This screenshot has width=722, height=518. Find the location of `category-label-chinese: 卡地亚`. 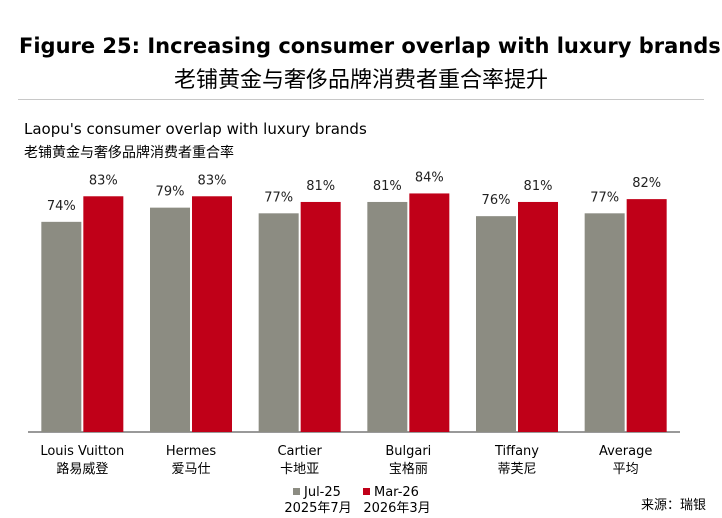

category-label-chinese: 卡地亚 is located at coordinates (299, 469).